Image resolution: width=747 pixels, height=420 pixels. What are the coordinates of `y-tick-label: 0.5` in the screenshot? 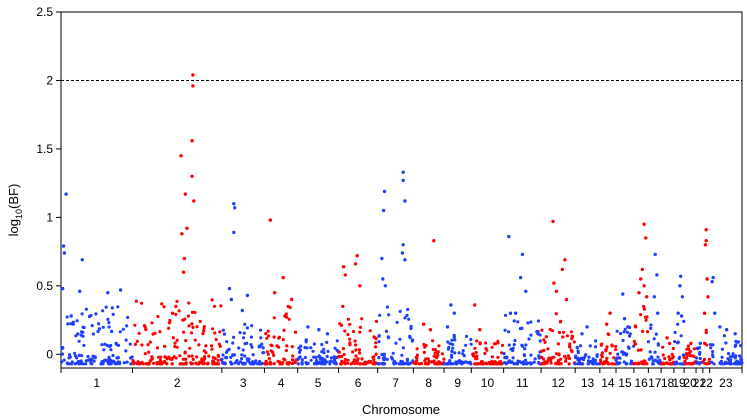 It's located at (44, 286).